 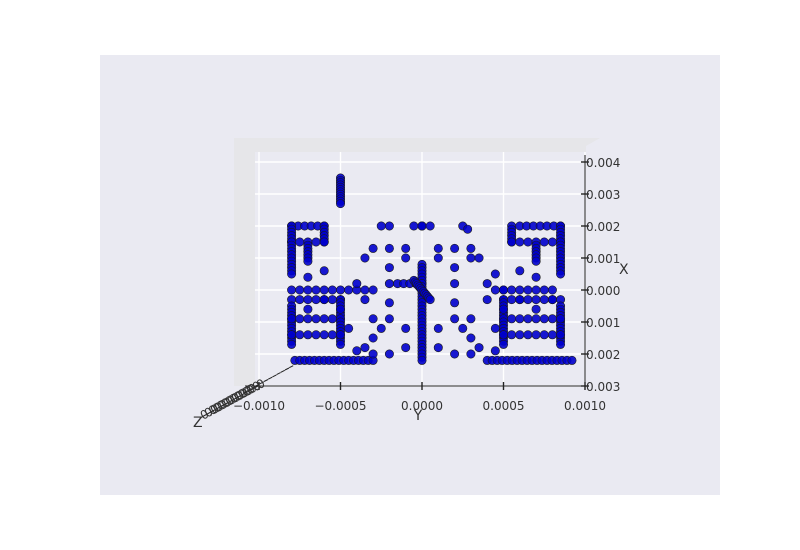 What do you see at coordinates (504, 406) in the screenshot?
I see `y-axis-tick-label: 0.0005` at bounding box center [504, 406].